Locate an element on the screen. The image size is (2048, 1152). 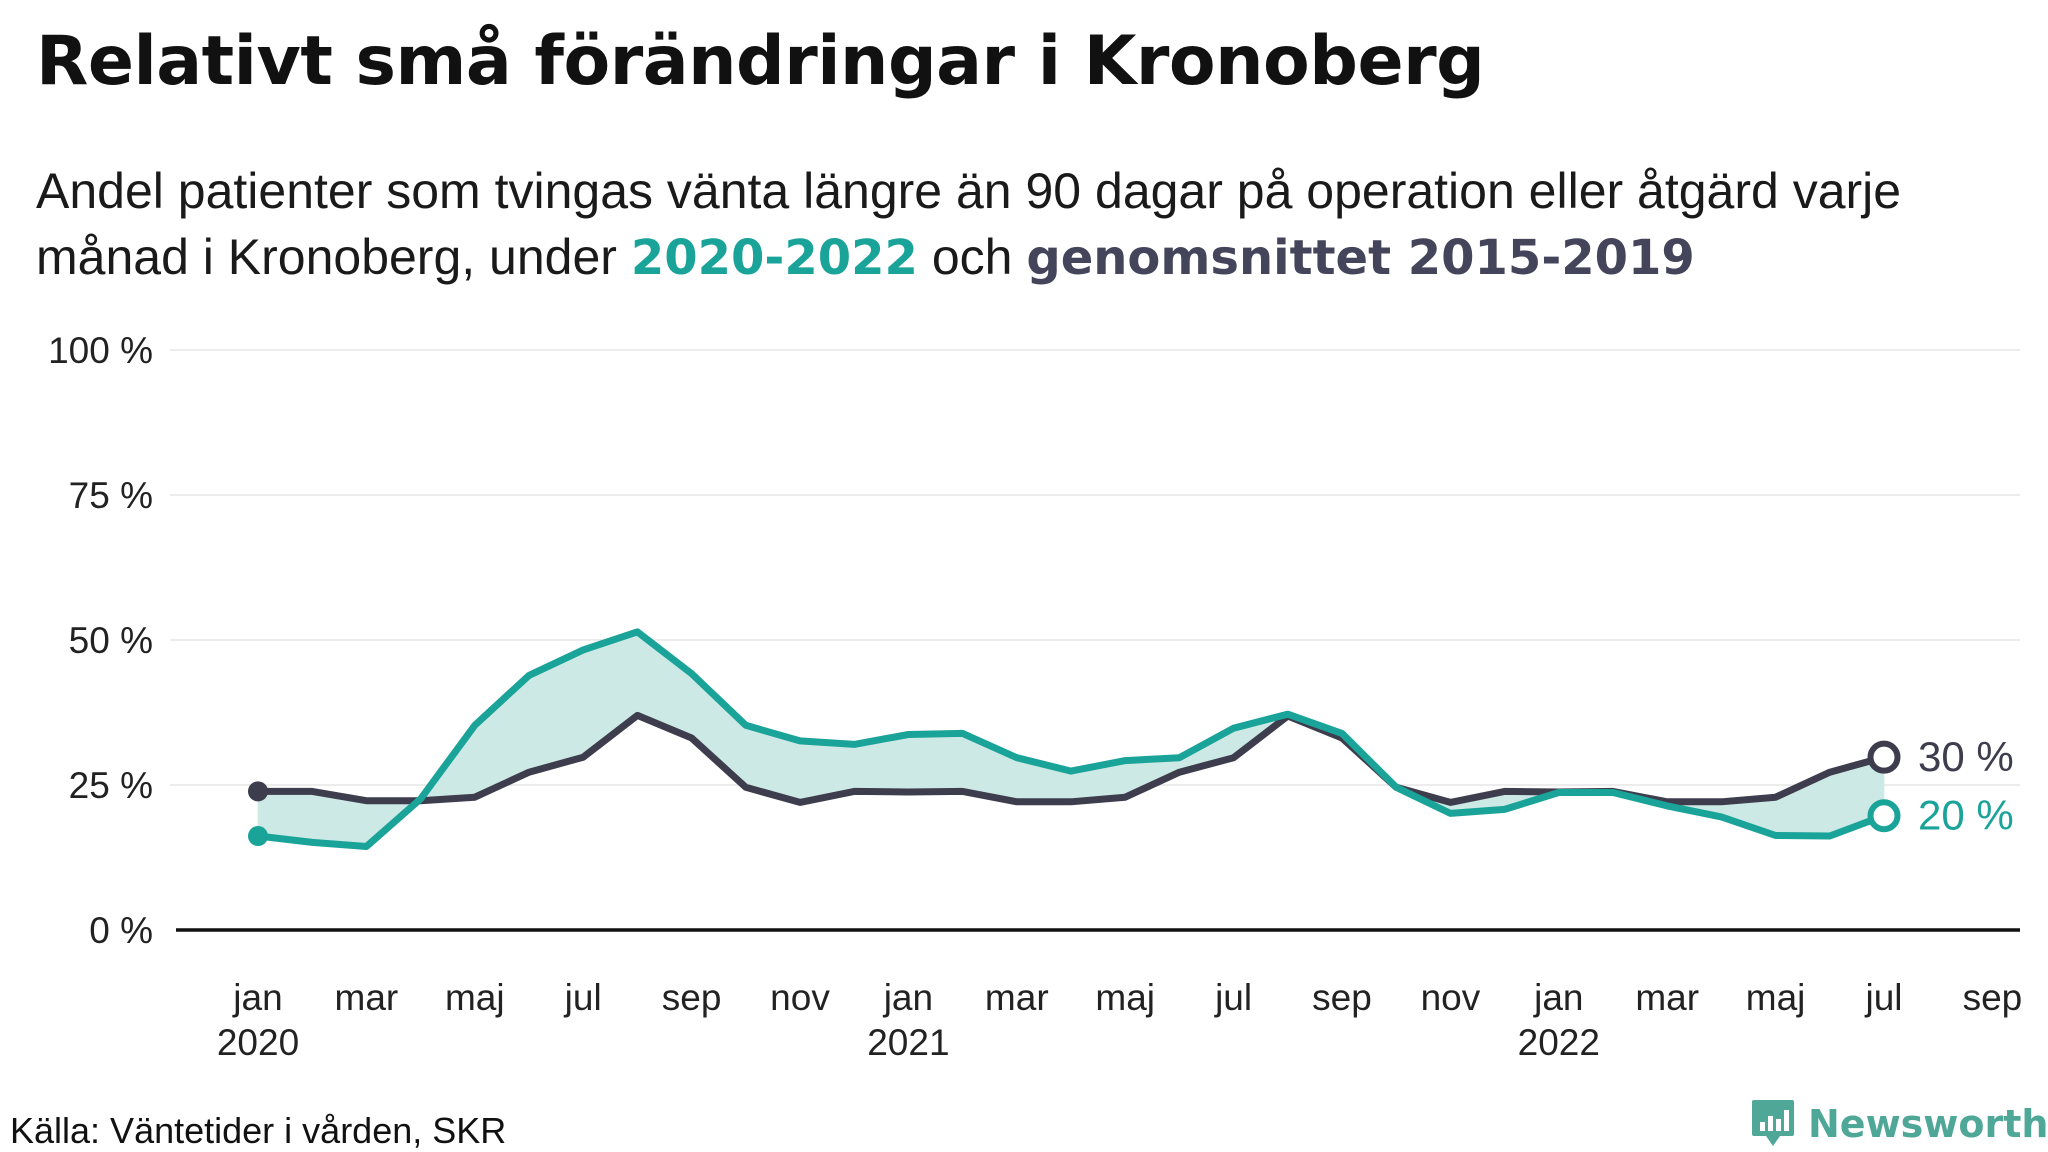
series-end-point-2020-2022 is located at coordinates (1884, 816).